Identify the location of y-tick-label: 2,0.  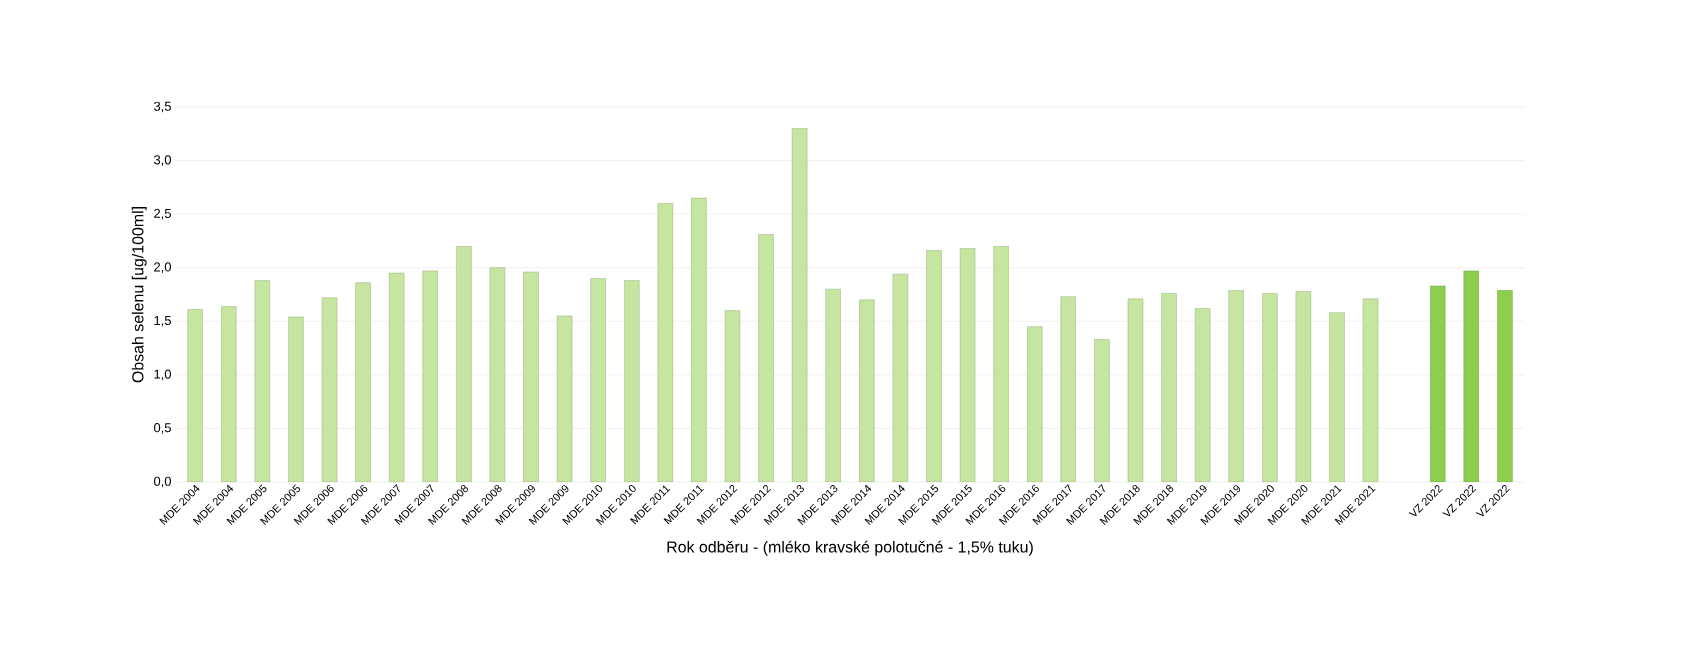
(162, 268).